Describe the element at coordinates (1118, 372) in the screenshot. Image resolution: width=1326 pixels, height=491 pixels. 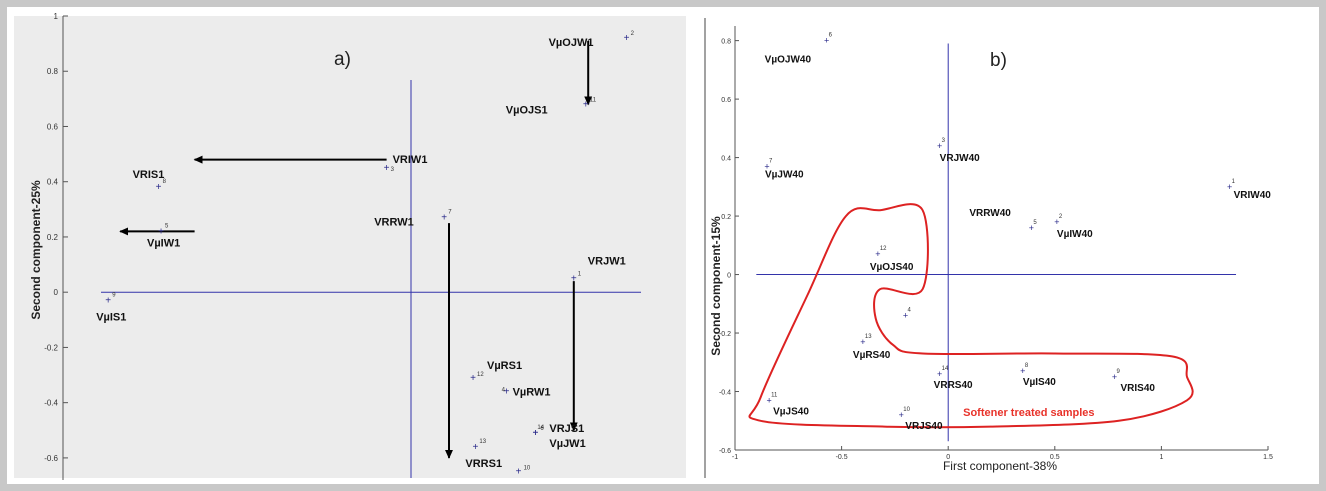
I see `data-point-id: 9` at that location.